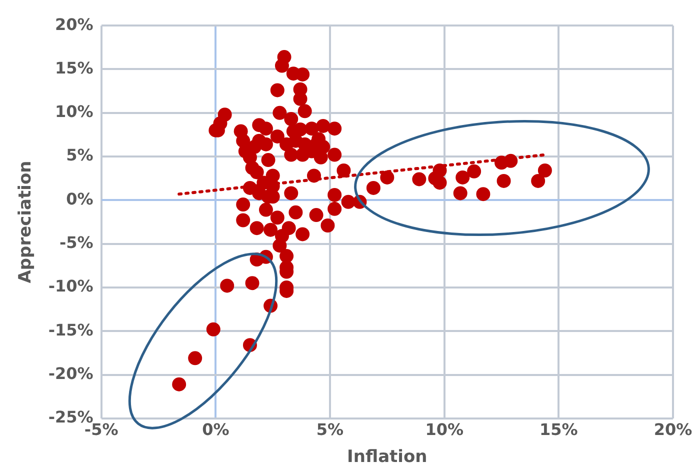  I want to click on y-tick-label: -15%, so click(71, 330).